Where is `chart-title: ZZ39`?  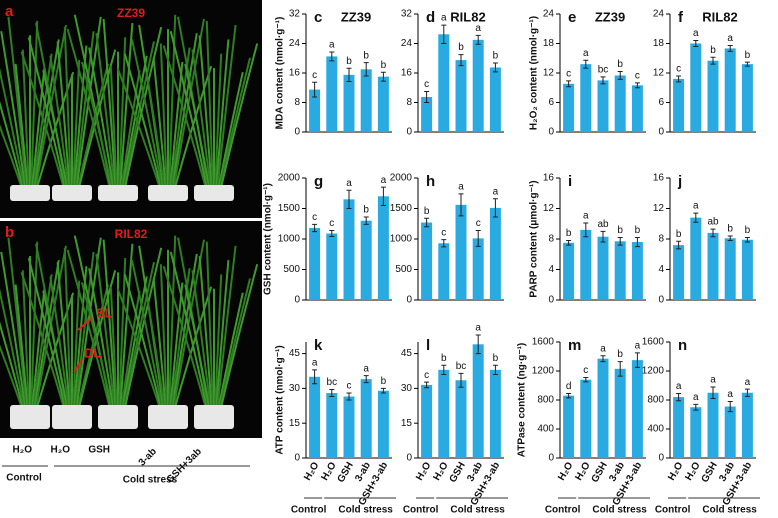
chart-title: ZZ39 is located at coordinates (356, 16).